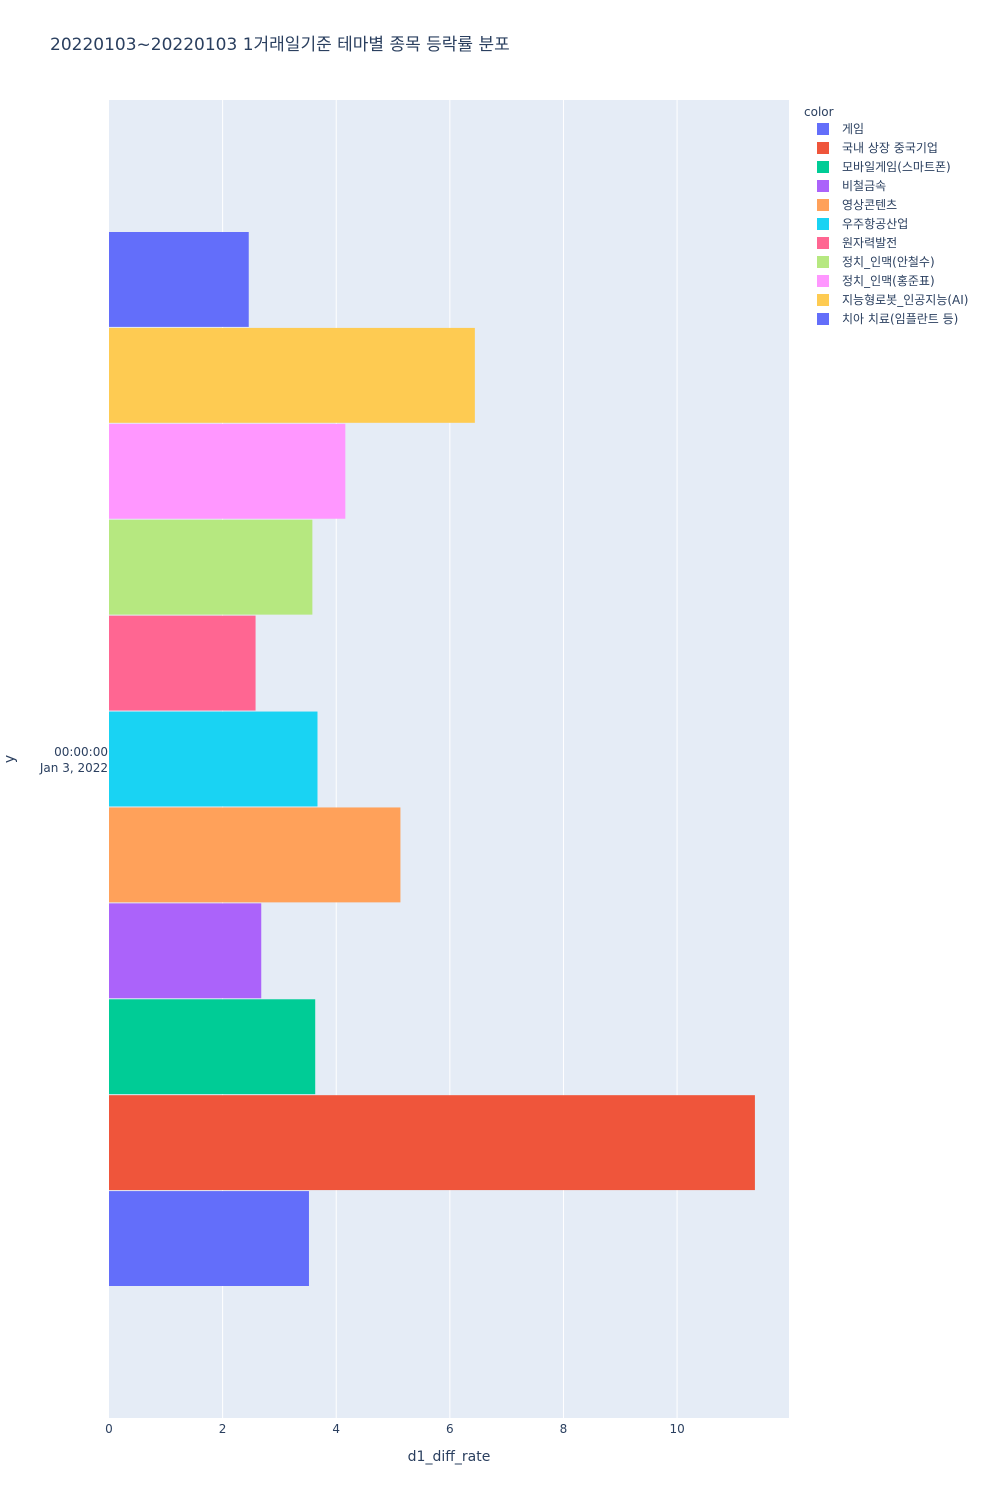 The width and height of the screenshot is (1000, 1500). Describe the element at coordinates (890, 148) in the screenshot. I see `legend-label: 국내 상장 중국기업` at that location.